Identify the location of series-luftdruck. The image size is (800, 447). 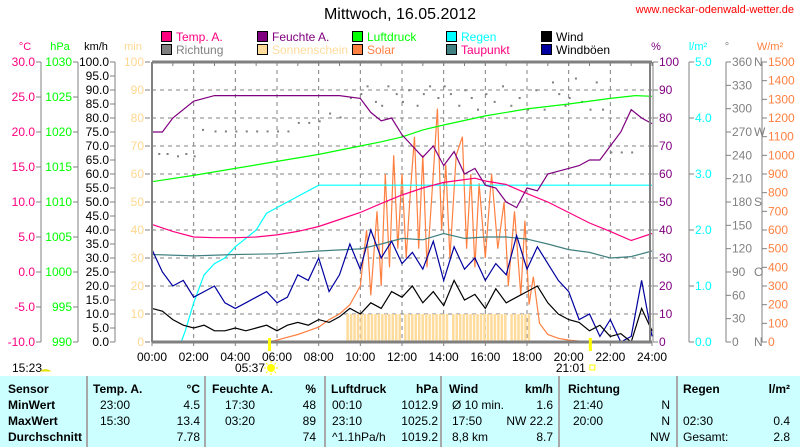
(402, 138).